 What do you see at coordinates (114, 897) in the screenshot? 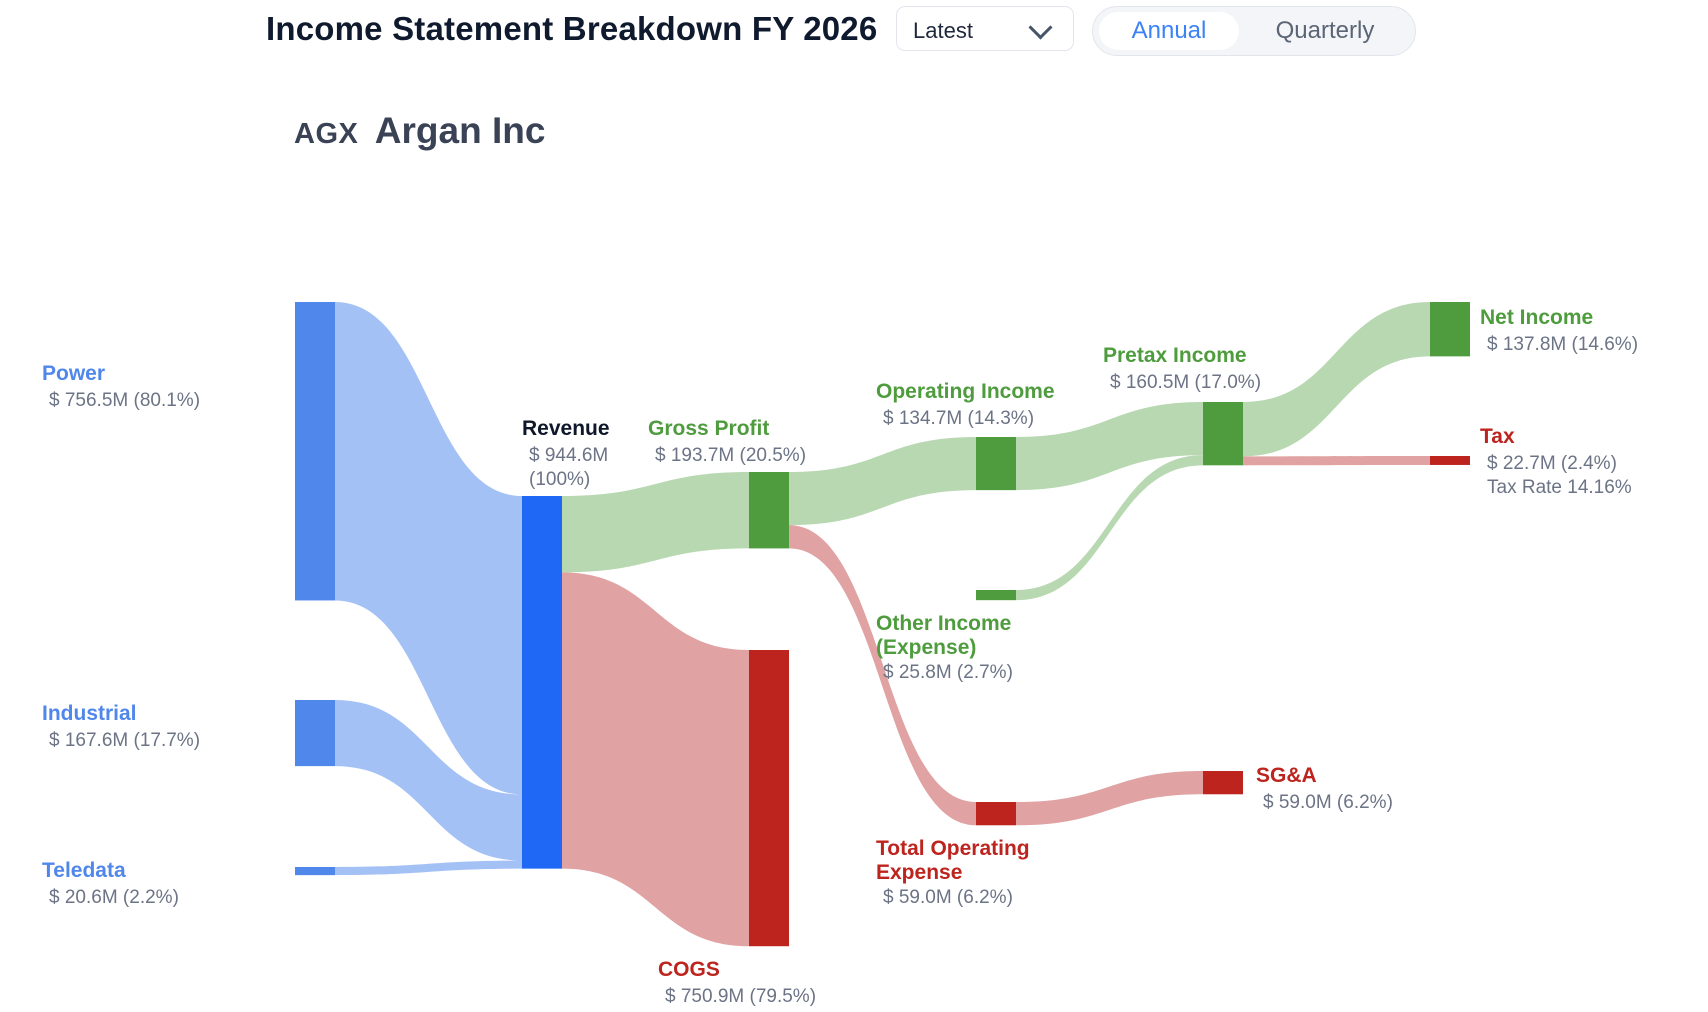
I see `node-value-teledata: $ 20.6M (2.2%)` at bounding box center [114, 897].